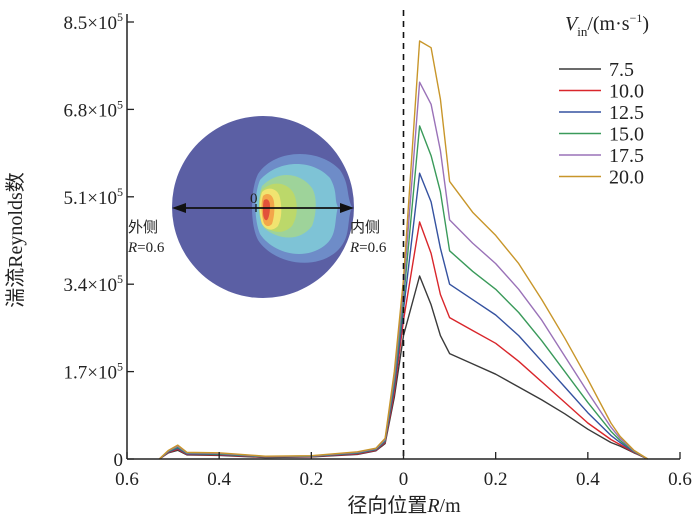 The height and width of the screenshot is (522, 700). I want to click on y-tick-label: 5.1×10⁵, so click(93, 197).